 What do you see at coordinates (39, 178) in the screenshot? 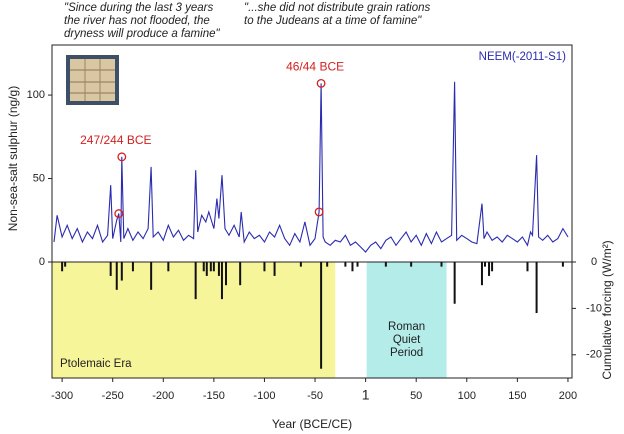
I see `y-tick-label: 50` at bounding box center [39, 178].